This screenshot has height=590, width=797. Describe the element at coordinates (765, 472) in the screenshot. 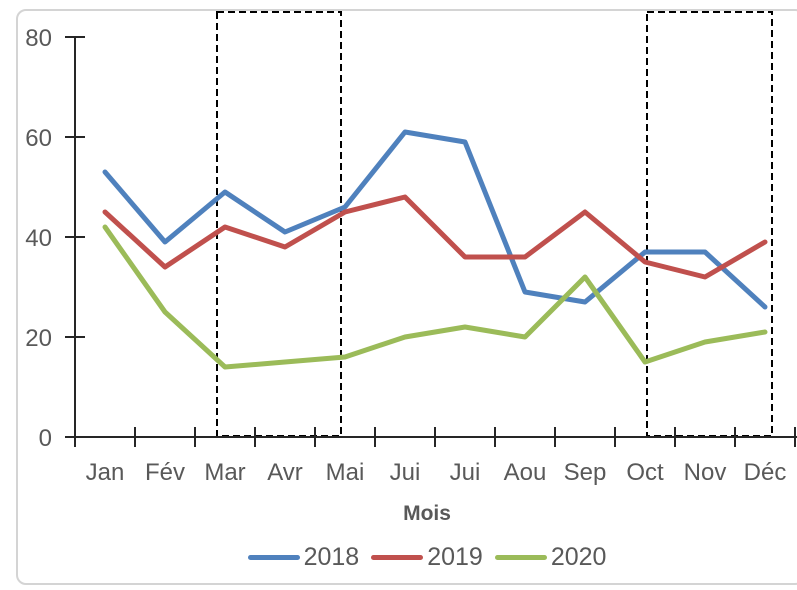

I see `x-axis-label-déc: Déc` at that location.